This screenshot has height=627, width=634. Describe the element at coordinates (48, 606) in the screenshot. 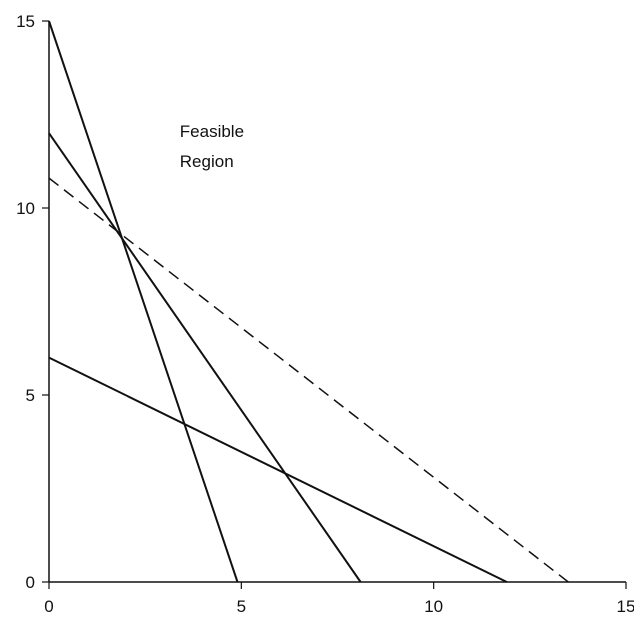

I see `x-tick-label: 0` at that location.